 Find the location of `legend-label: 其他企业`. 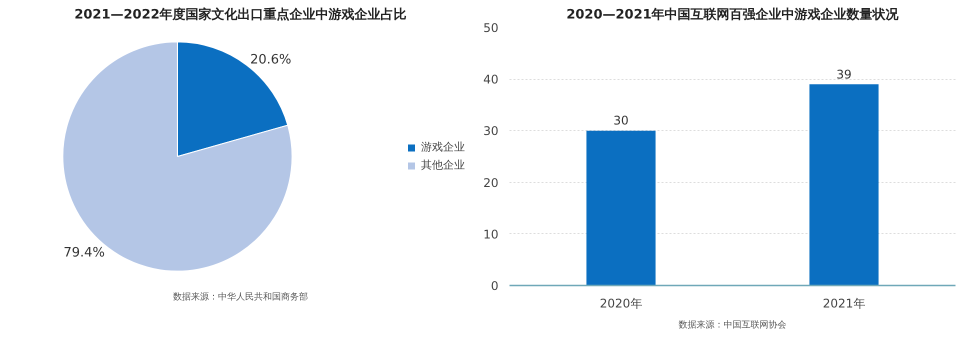

legend-label: 其他企业 is located at coordinates (443, 165).